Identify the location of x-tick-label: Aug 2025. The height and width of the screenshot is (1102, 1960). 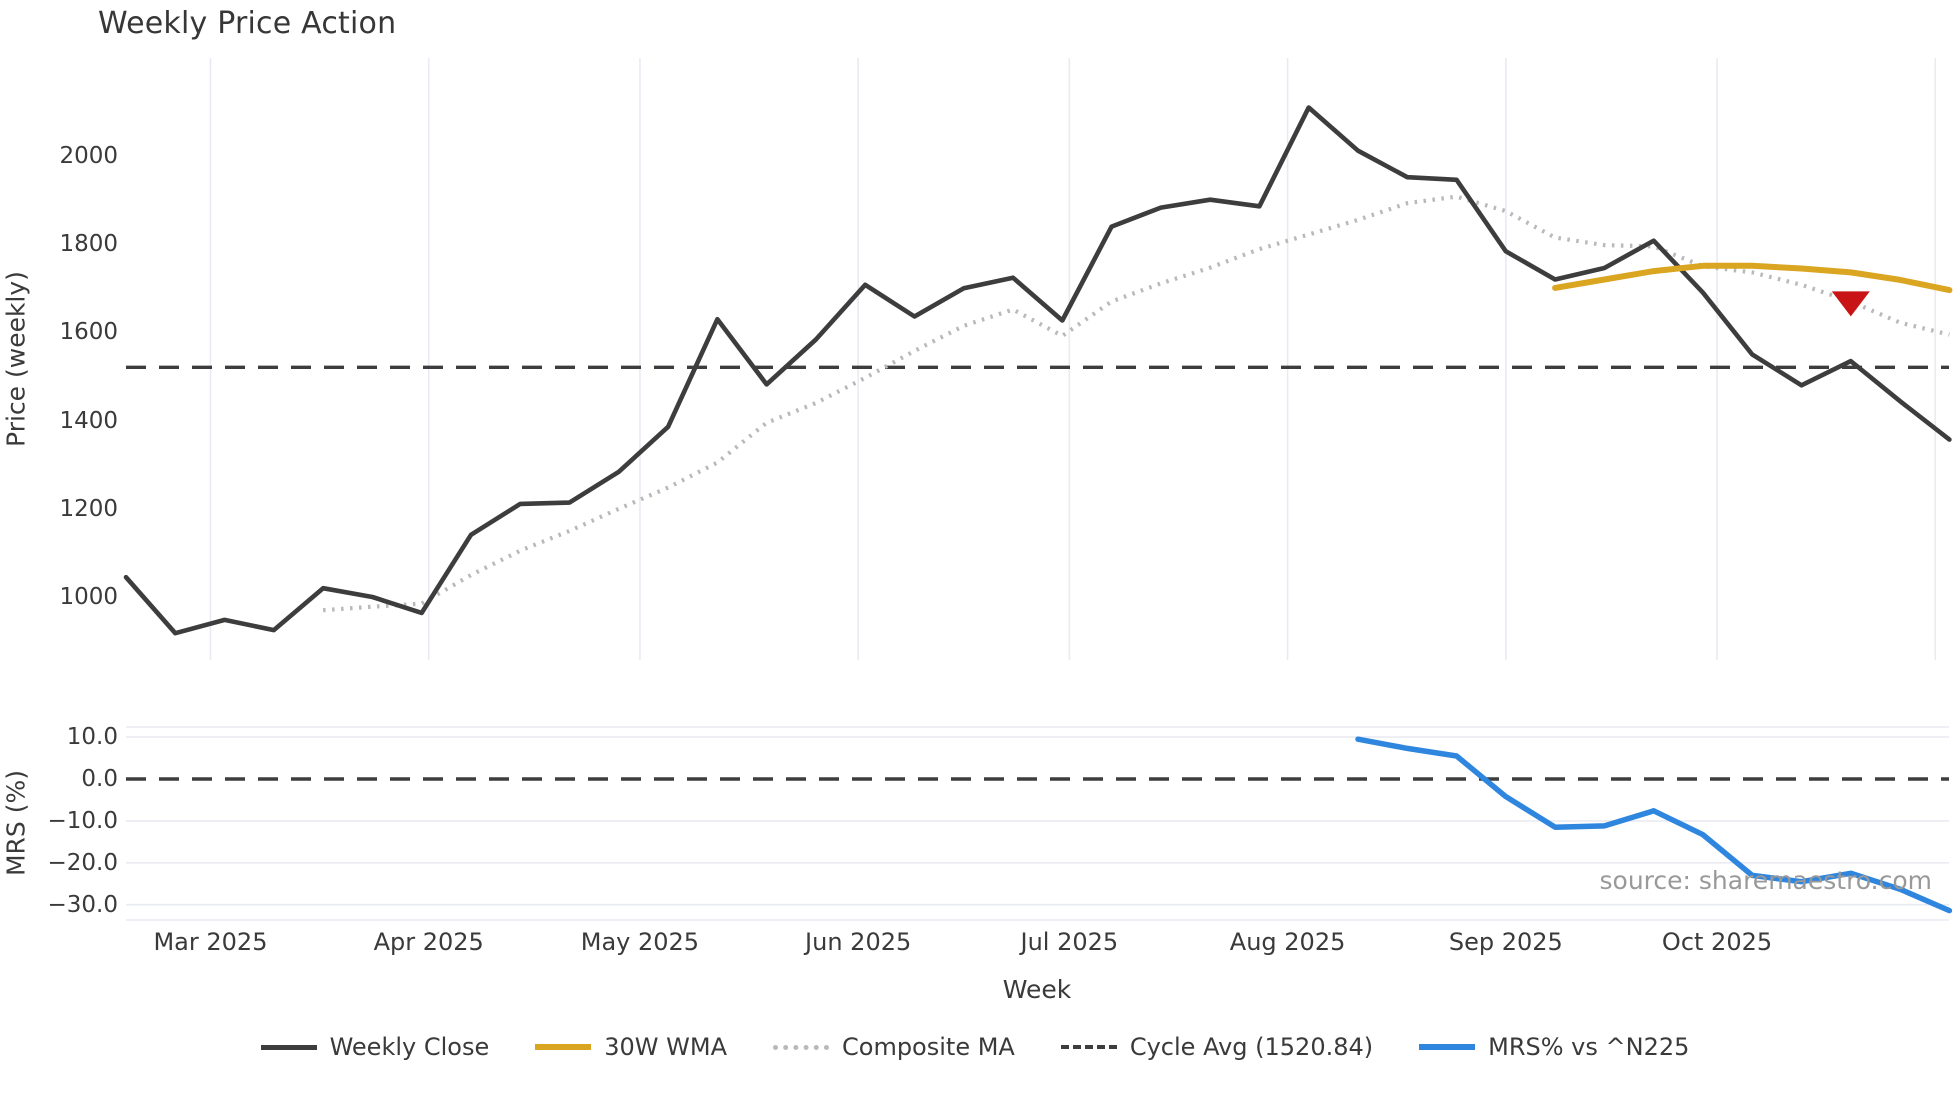
(1287, 942).